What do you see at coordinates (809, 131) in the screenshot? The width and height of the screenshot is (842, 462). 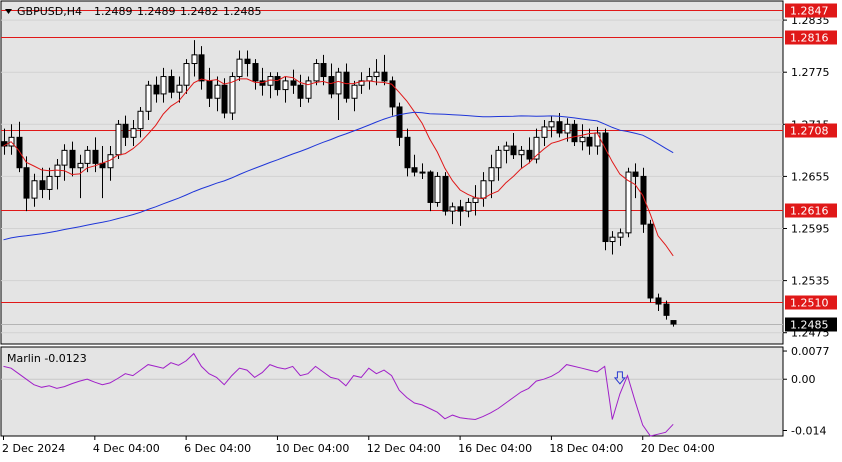 I see `level-label: 1.2708` at bounding box center [809, 131].